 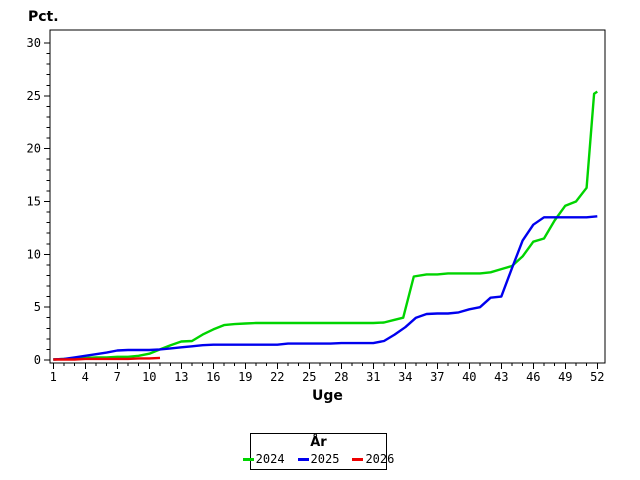 I want to click on x-tick-label: 19, so click(x=245, y=377).